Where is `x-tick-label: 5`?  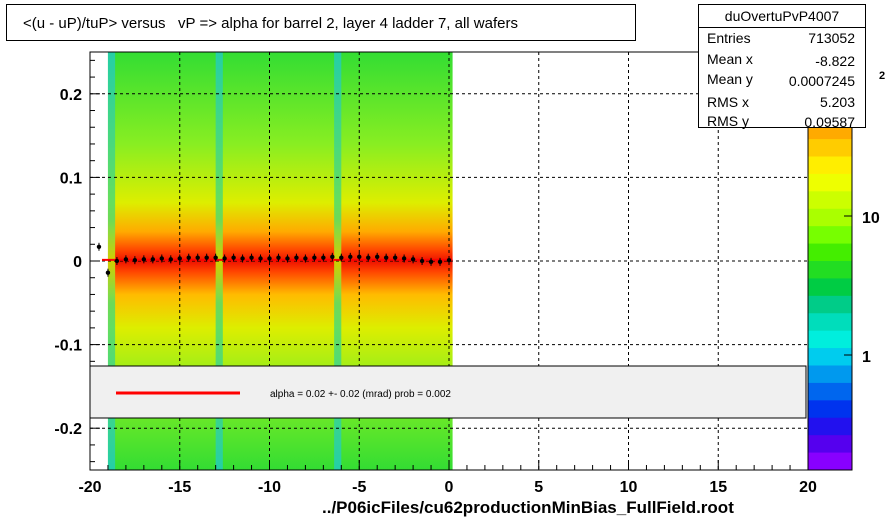 x-tick-label: 5 is located at coordinates (538, 487).